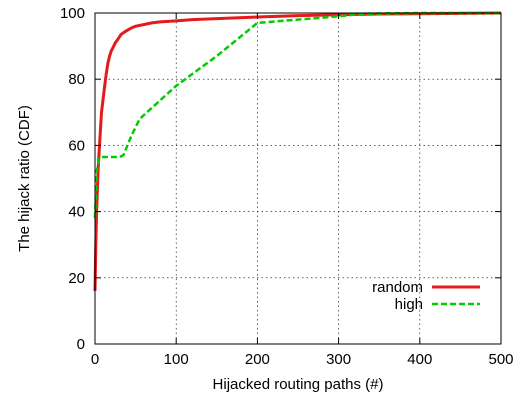 This screenshot has height=401, width=527. What do you see at coordinates (257, 359) in the screenshot?
I see `x-tick-label: 200` at bounding box center [257, 359].